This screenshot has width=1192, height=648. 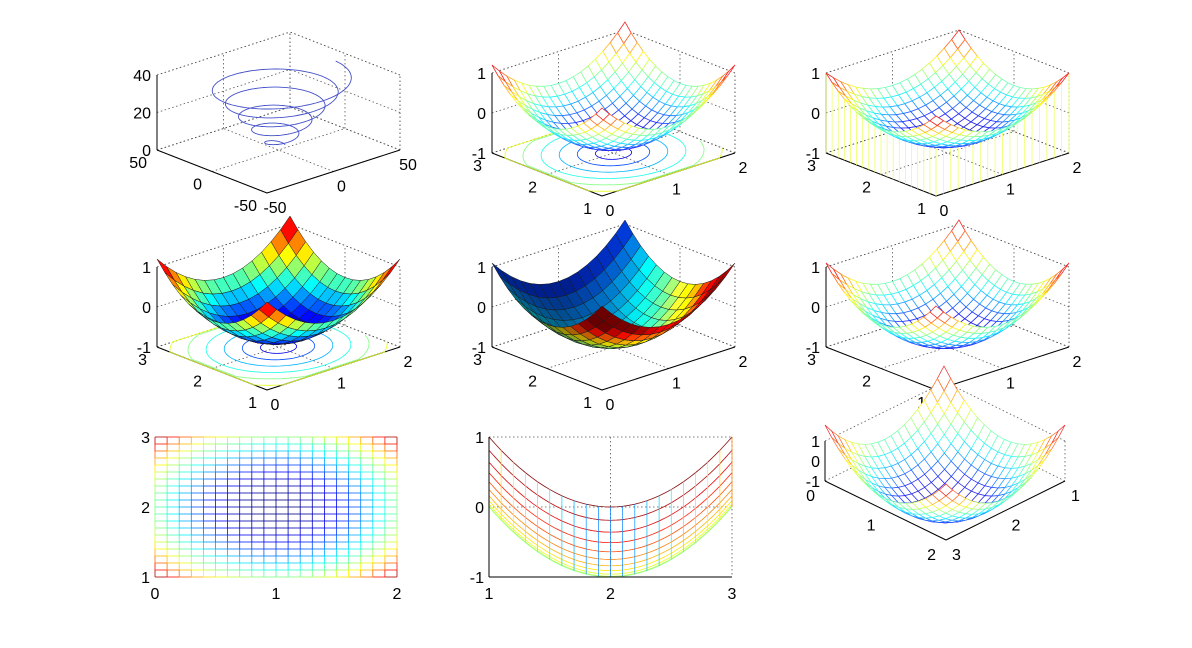 What do you see at coordinates (142, 76) in the screenshot?
I see `tick-label: 40` at bounding box center [142, 76].